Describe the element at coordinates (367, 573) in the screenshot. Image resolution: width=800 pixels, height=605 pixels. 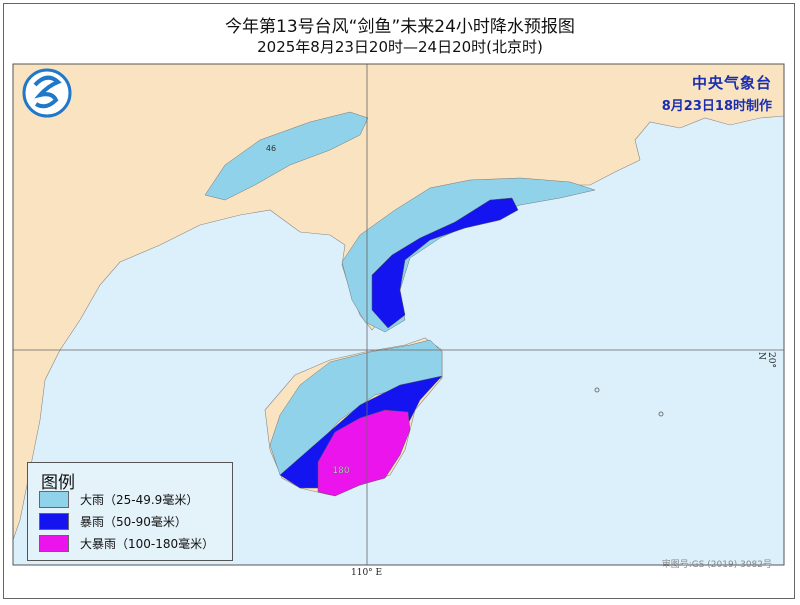
I see `longitude-label: 110° E` at that location.